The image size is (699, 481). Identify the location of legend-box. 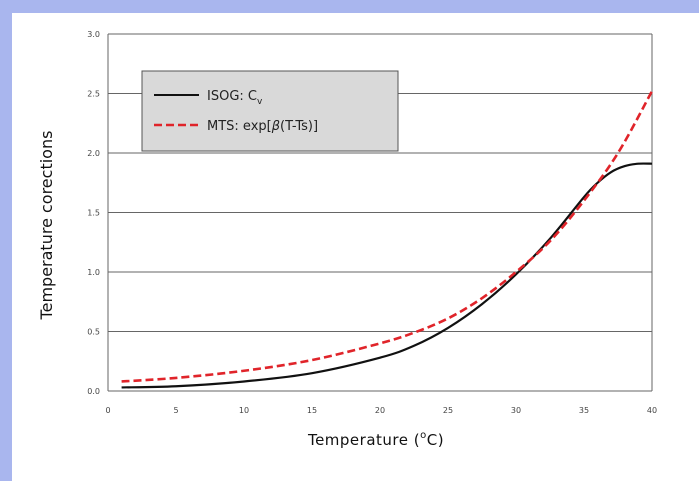
(270, 111).